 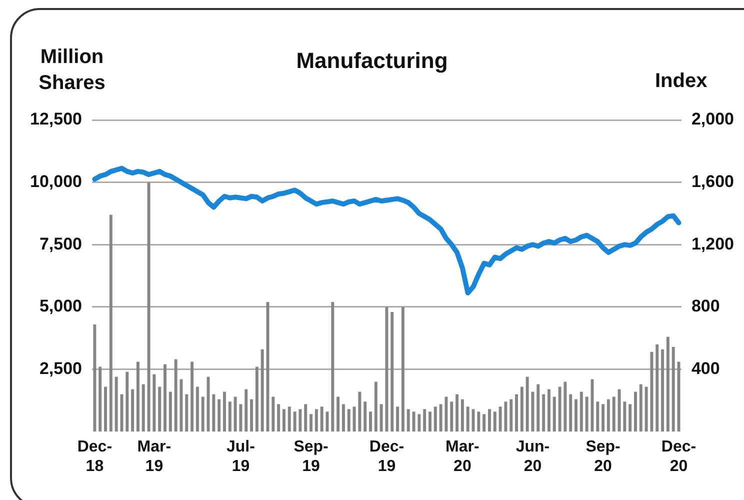 What do you see at coordinates (60, 244) in the screenshot?
I see `y-tick-label: 7,500` at bounding box center [60, 244].